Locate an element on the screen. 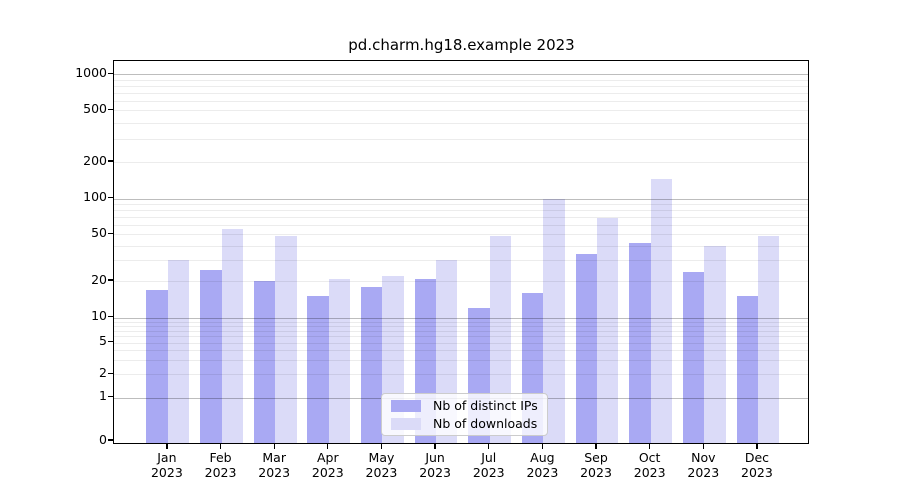  bar-downloads-feb is located at coordinates (232, 336).